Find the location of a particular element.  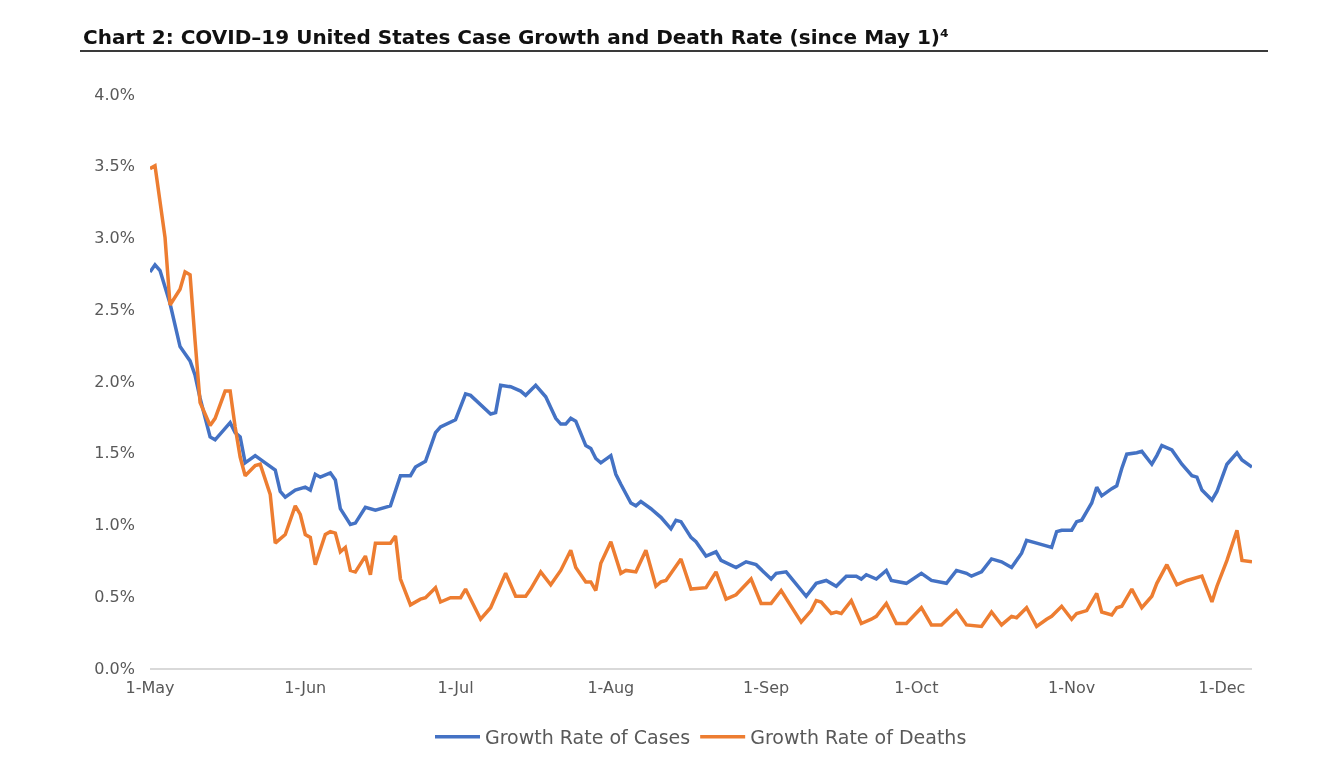

x-tick-label: 1-Dec is located at coordinates (1222, 687).